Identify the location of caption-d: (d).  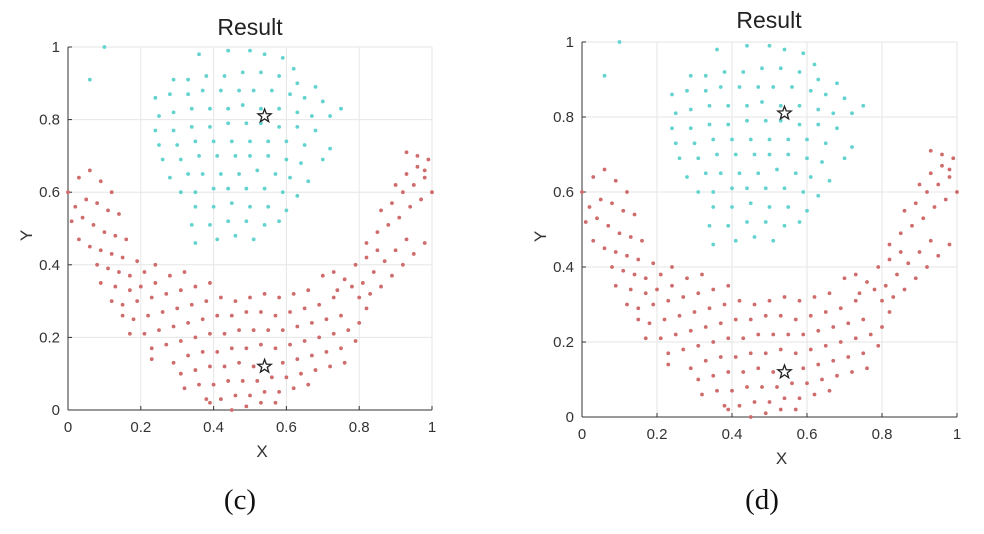
(762, 500).